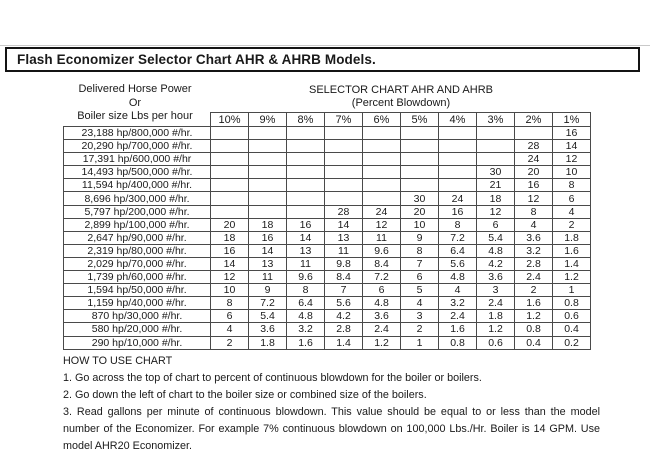 The height and width of the screenshot is (473, 650). I want to click on data-cell: 9, so click(419, 237).